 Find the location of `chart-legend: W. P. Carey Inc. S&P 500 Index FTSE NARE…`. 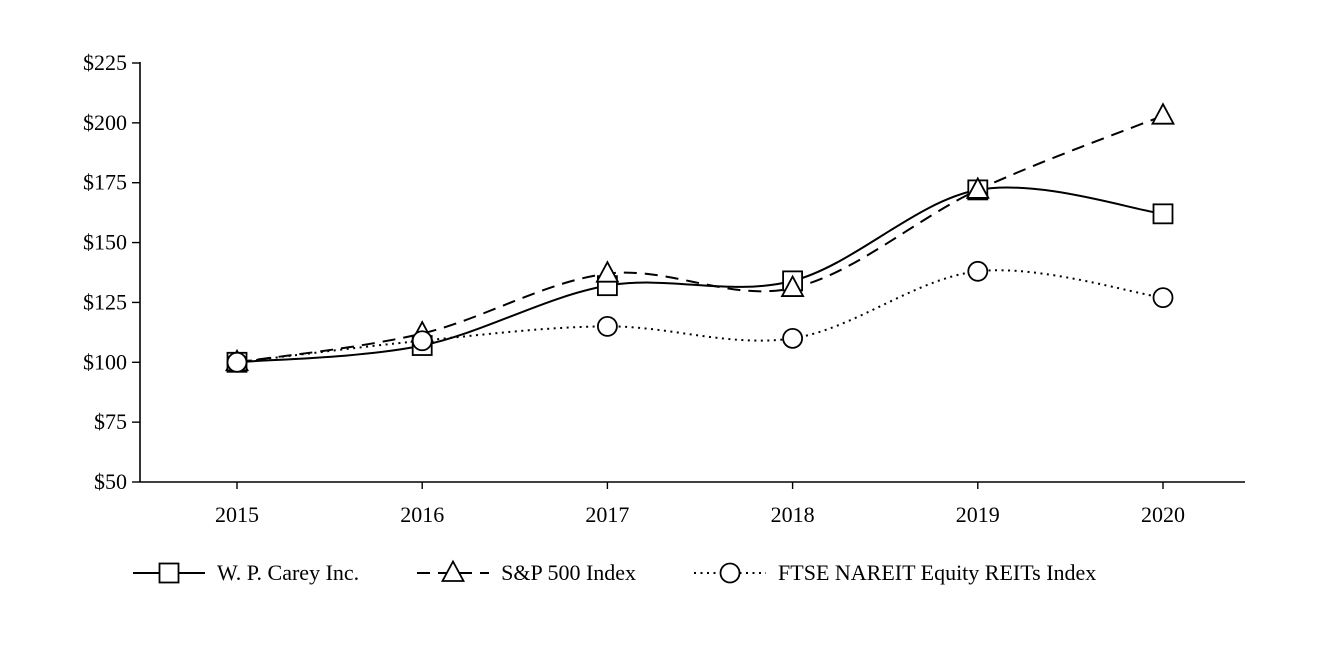

chart-legend: W. P. Carey Inc. S&P 500 Index FTSE NARE… is located at coordinates (613, 573).